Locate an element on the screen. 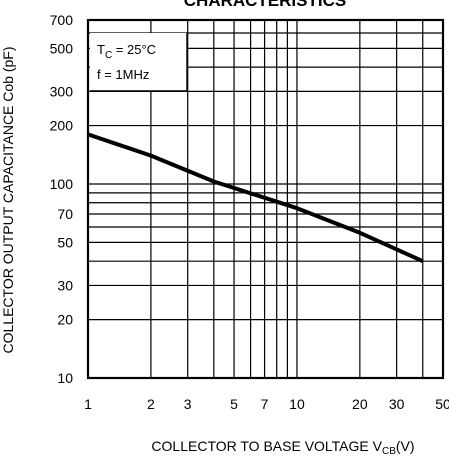 This screenshot has width=449, height=459. frequency-condition: f = 1MHz is located at coordinates (123, 74).